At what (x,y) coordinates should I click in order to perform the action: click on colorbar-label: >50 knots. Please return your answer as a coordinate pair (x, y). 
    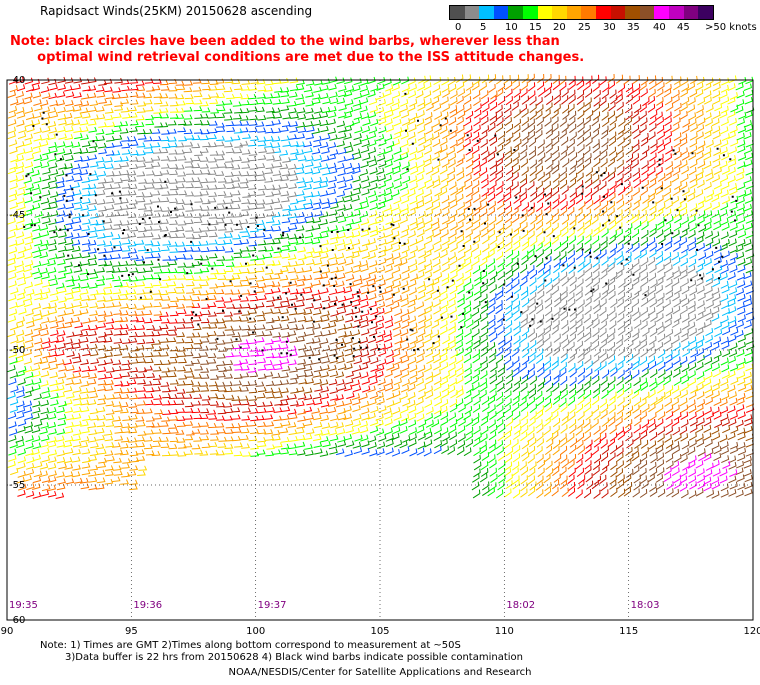
    Looking at the image, I should click on (731, 27).